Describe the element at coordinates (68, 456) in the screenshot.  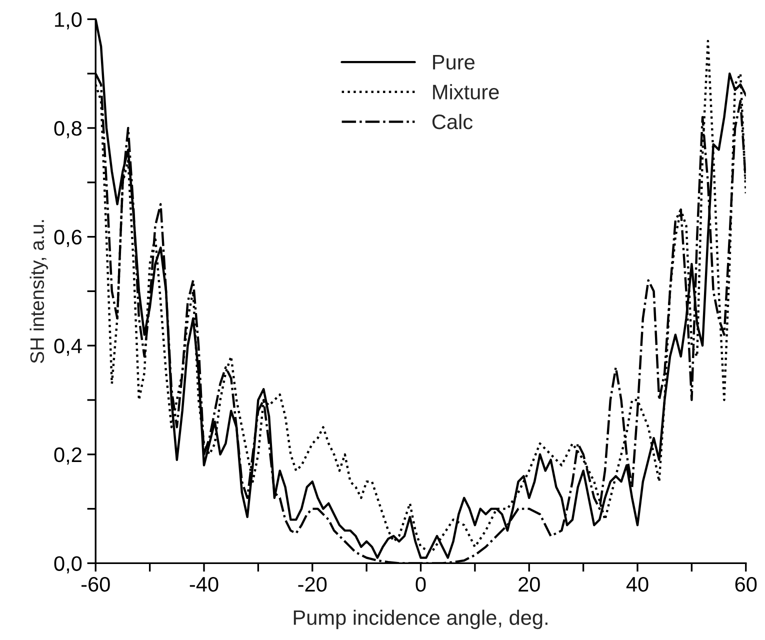
I see `y-tick-label: 0,2` at that location.